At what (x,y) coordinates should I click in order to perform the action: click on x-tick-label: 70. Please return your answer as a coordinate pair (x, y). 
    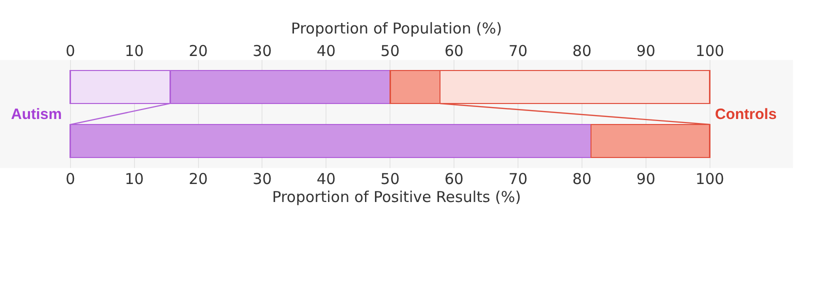
    Looking at the image, I should click on (518, 179).